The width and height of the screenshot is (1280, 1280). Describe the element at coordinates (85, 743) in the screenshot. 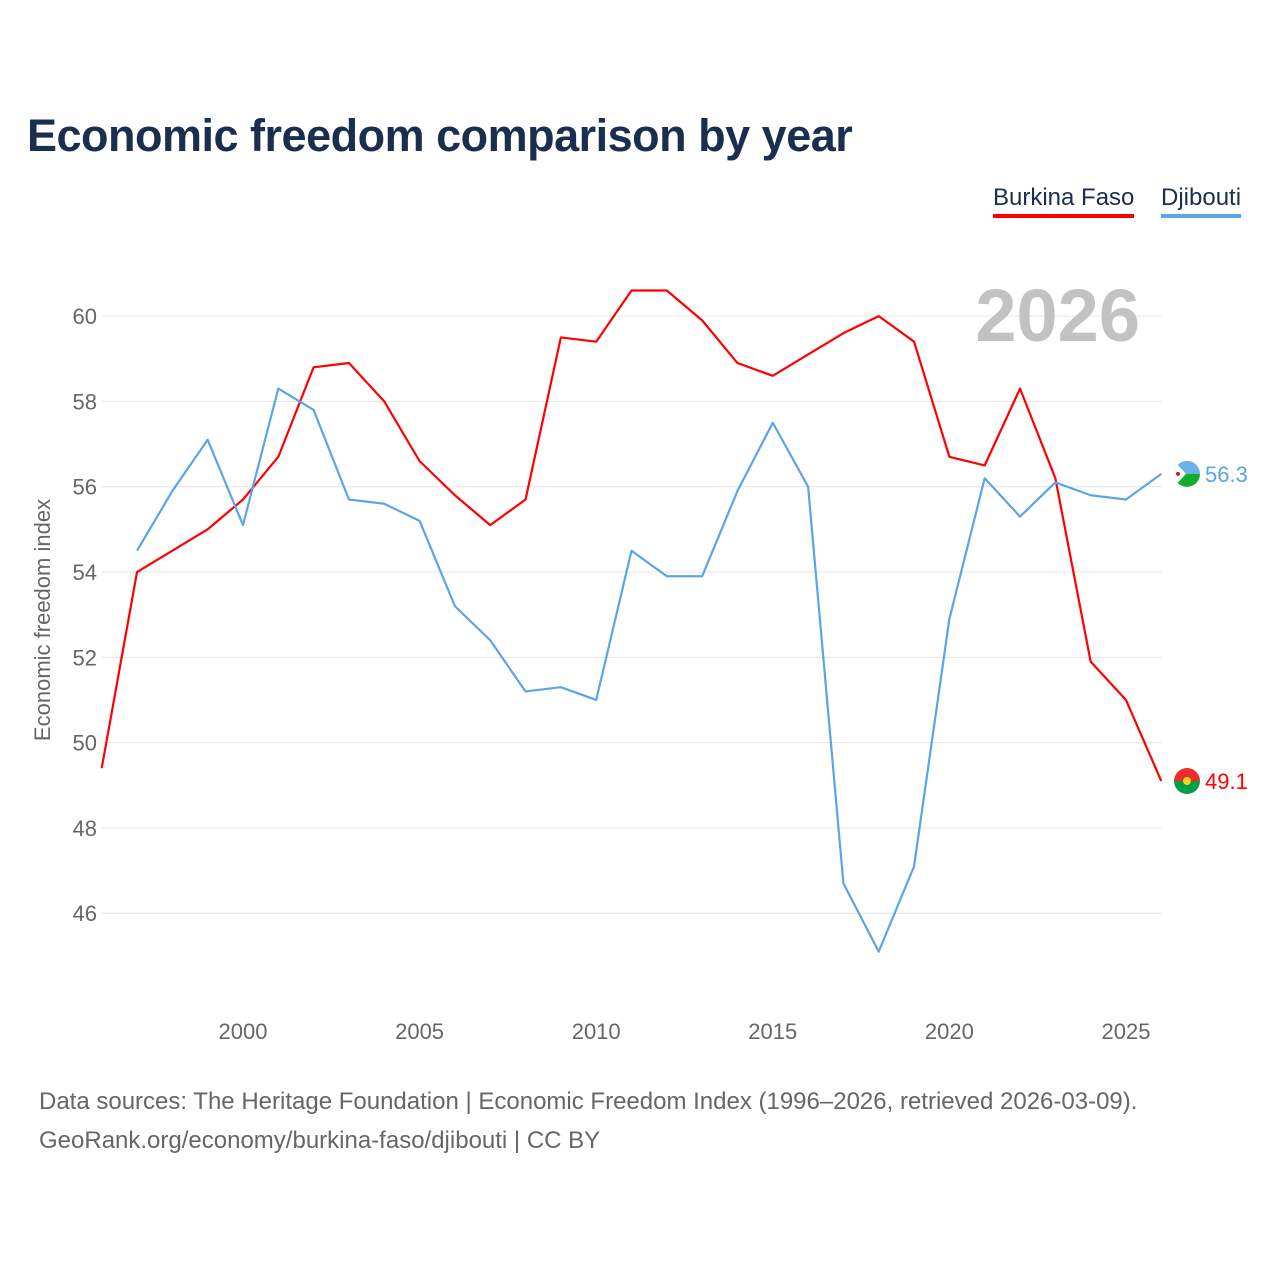

I see `y-tick-label: 50` at that location.